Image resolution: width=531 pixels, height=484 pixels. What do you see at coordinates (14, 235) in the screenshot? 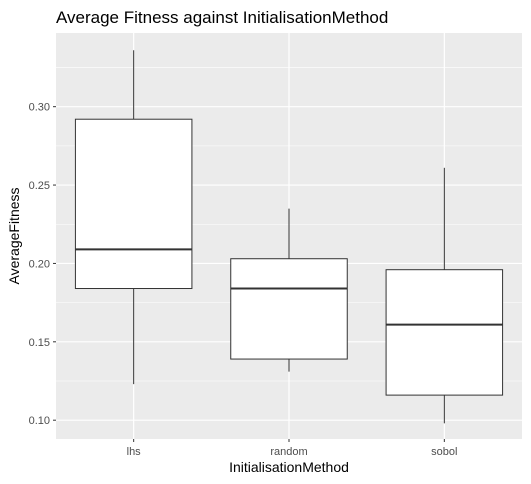
I see `y-axis-title: AverageFitness` at bounding box center [14, 235].